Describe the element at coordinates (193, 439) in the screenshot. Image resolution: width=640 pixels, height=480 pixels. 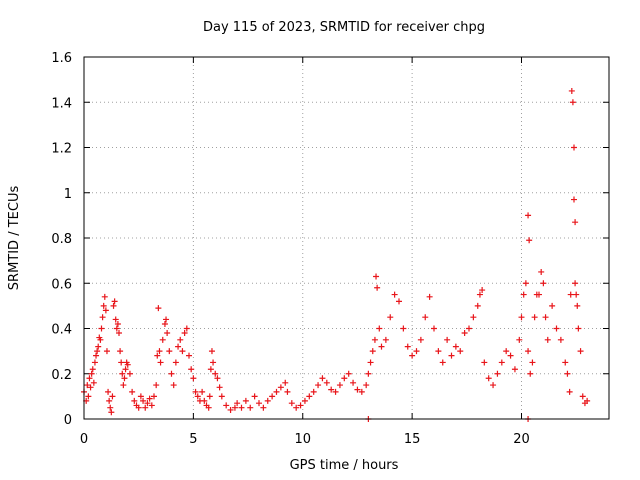
I see `x-tick-label: 5` at that location.